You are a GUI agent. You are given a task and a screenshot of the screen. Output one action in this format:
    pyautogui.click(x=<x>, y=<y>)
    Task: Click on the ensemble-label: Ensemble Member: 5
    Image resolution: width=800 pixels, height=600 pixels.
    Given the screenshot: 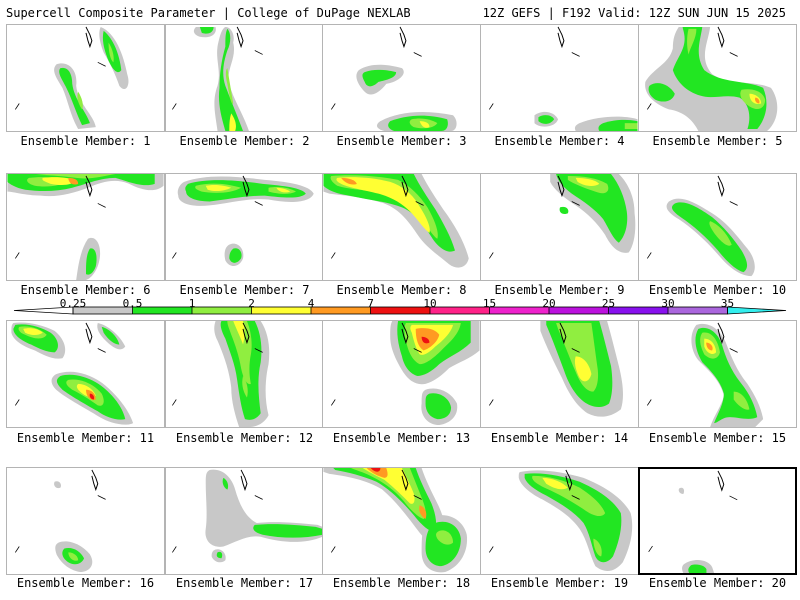 What is the action you would take?
    pyautogui.click(x=717, y=141)
    